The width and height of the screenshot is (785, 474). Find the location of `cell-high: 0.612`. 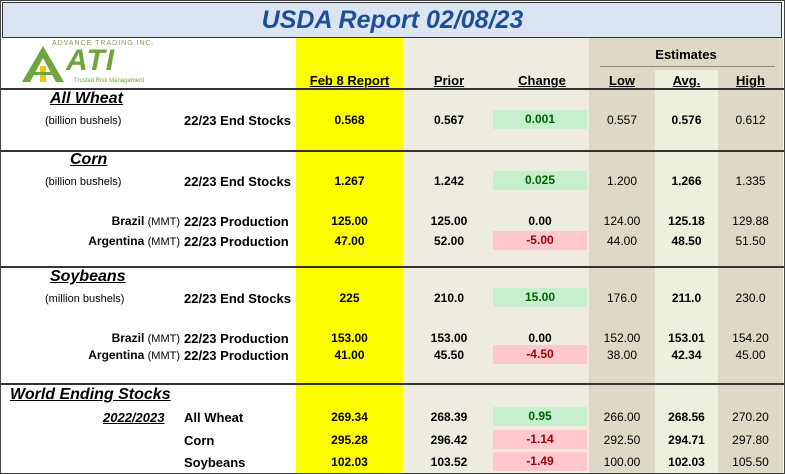

cell-high: 0.612 is located at coordinates (750, 120).